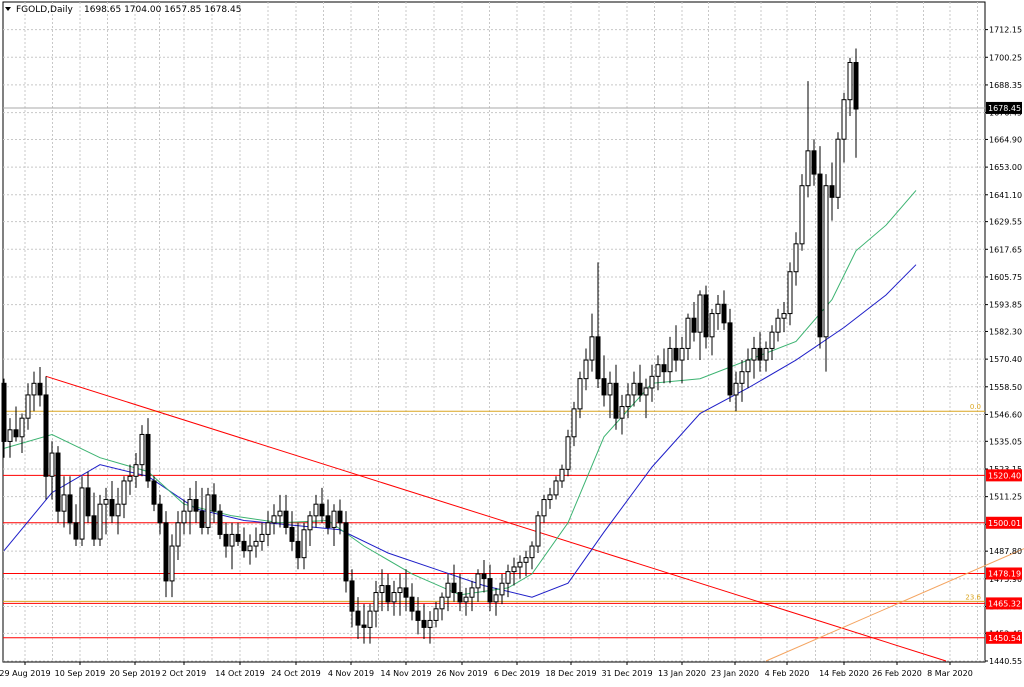 The width and height of the screenshot is (1024, 687). I want to click on x-tick-label: 4 Feb 2020, so click(787, 673).